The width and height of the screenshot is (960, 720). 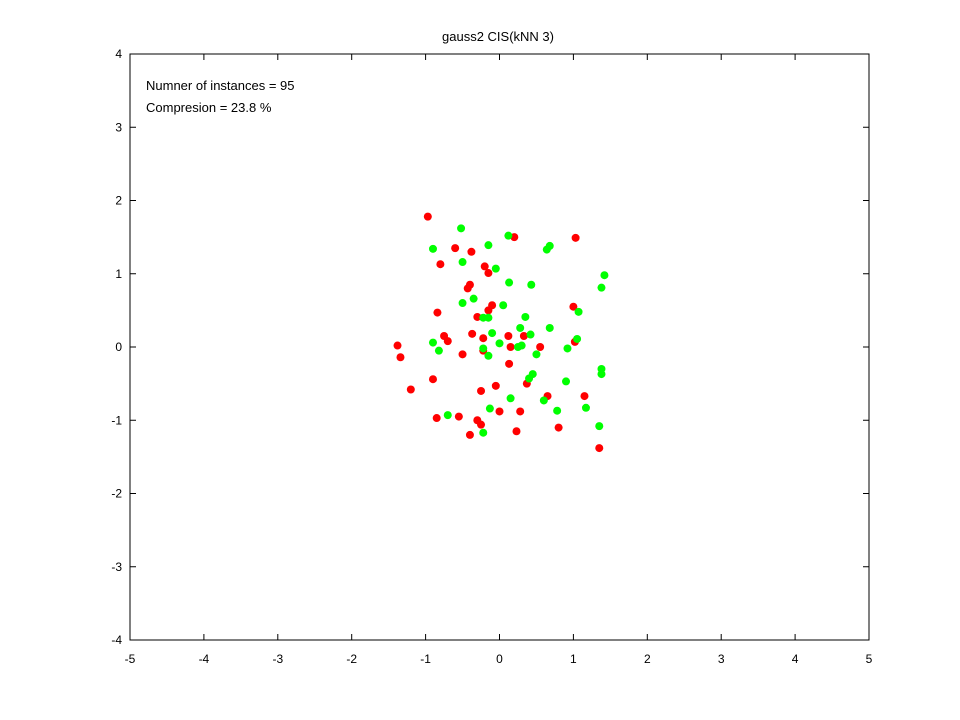 I want to click on compression-annotation: Compresion = 23.8 %, so click(x=209, y=107).